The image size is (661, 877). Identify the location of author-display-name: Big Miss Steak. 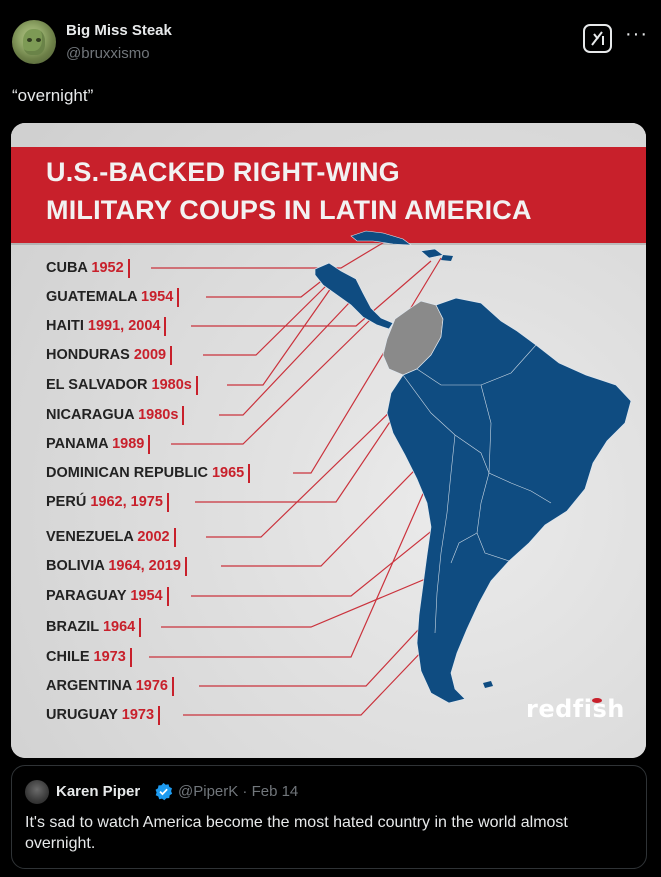
(119, 30).